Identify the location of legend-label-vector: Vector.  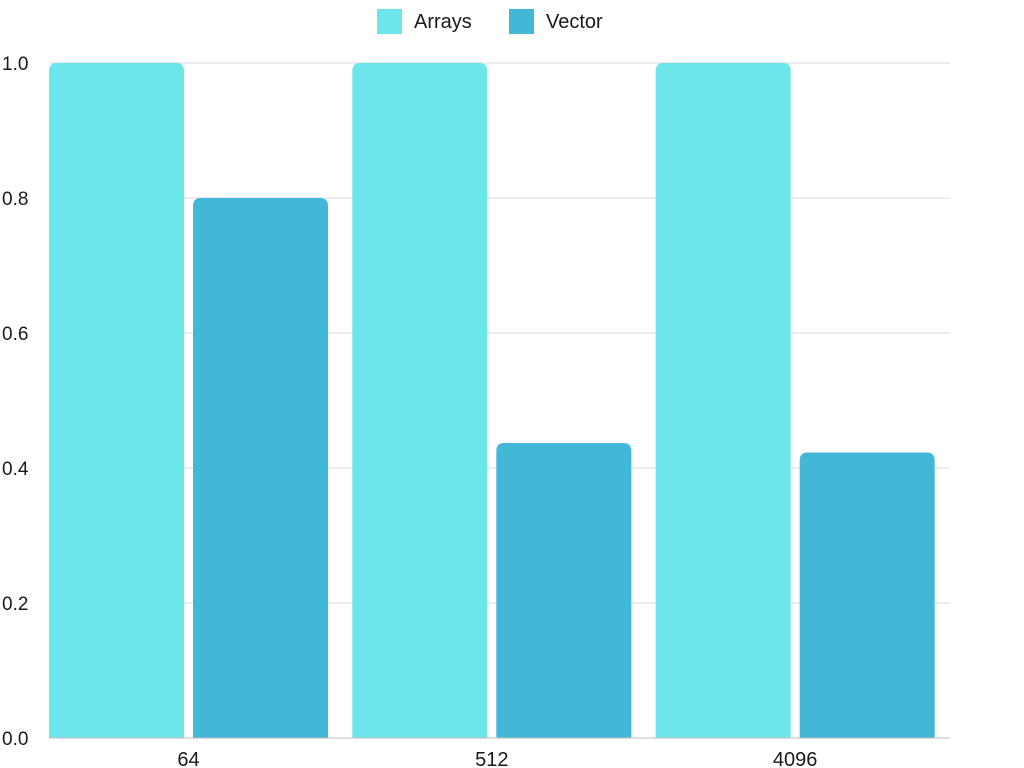
(574, 22).